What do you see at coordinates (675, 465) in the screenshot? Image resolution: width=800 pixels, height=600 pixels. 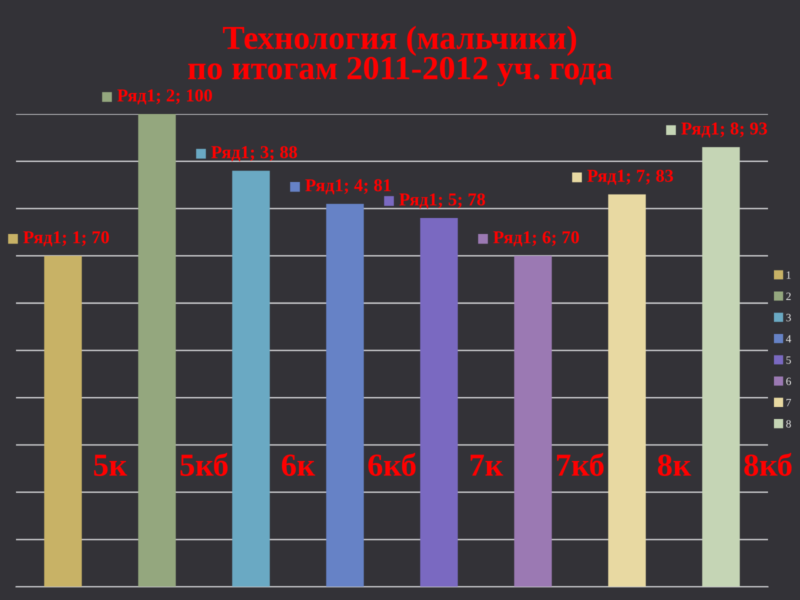 I see `annotation: 8к` at bounding box center [675, 465].